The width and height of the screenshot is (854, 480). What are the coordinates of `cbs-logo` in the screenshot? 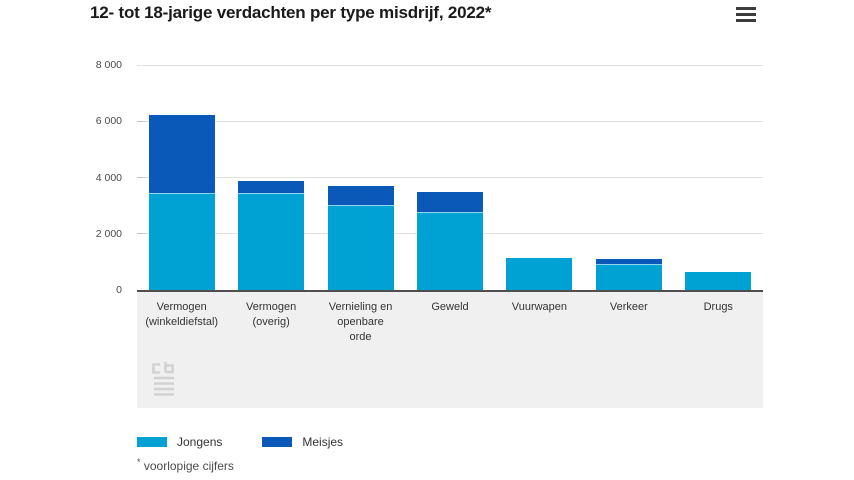 It's located at (164, 380).